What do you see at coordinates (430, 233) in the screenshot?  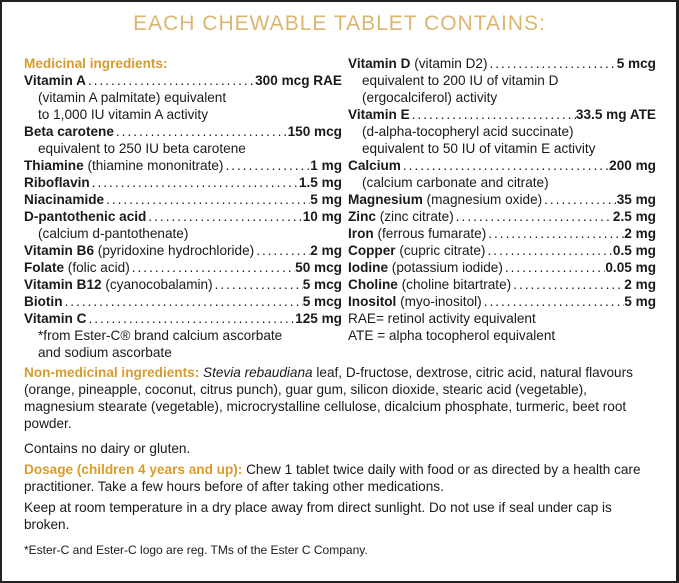 I see `ingredient-source: (ferrous fumarate)` at bounding box center [430, 233].